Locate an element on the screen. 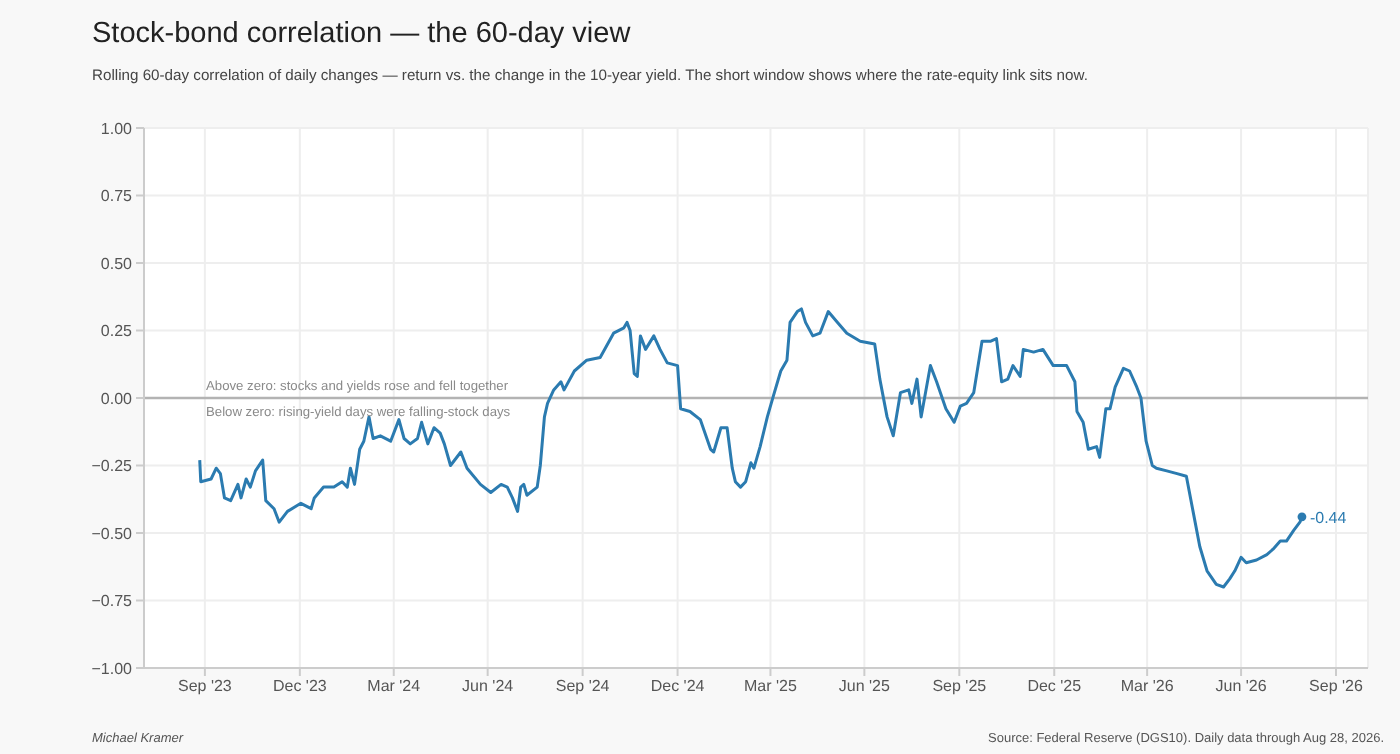 The width and height of the screenshot is (1400, 754). x-tick-label: Sep '26 is located at coordinates (1336, 686).